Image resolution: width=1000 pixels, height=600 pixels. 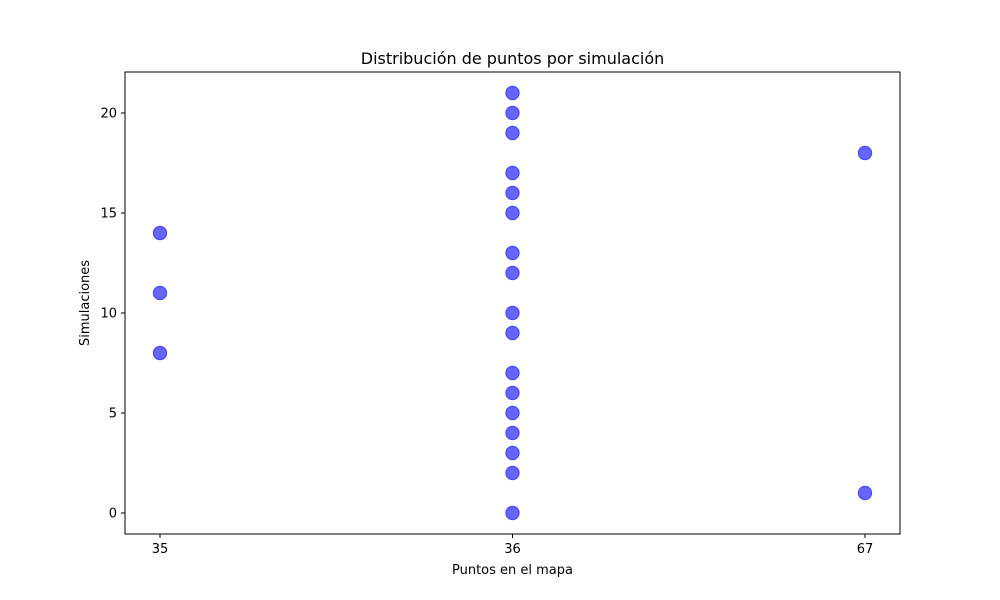 What do you see at coordinates (108, 214) in the screenshot?
I see `y-tick-label: 15` at bounding box center [108, 214].